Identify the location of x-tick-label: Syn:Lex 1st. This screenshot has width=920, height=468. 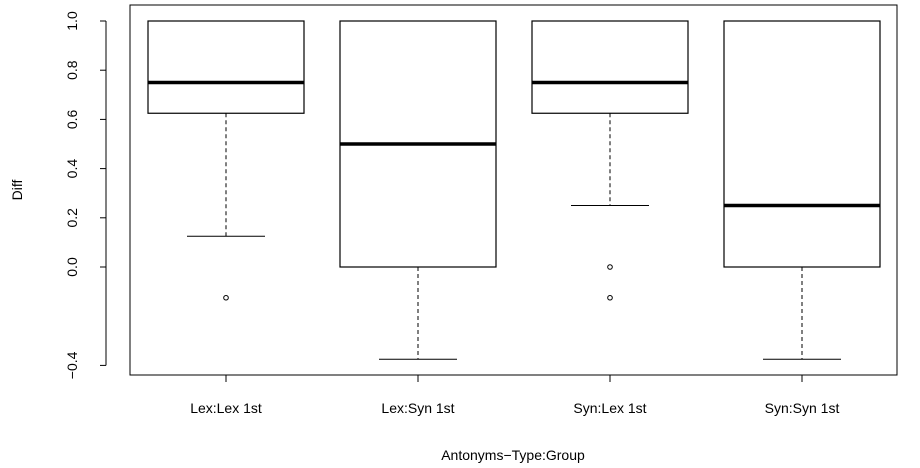
(609, 408).